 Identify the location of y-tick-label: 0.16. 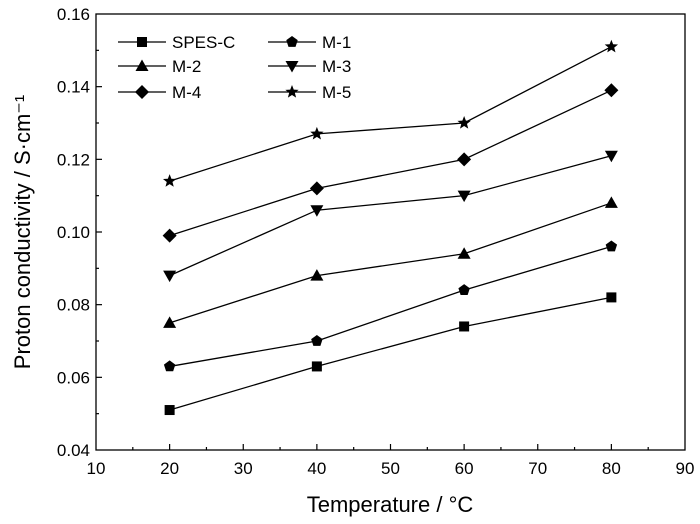
(73, 14).